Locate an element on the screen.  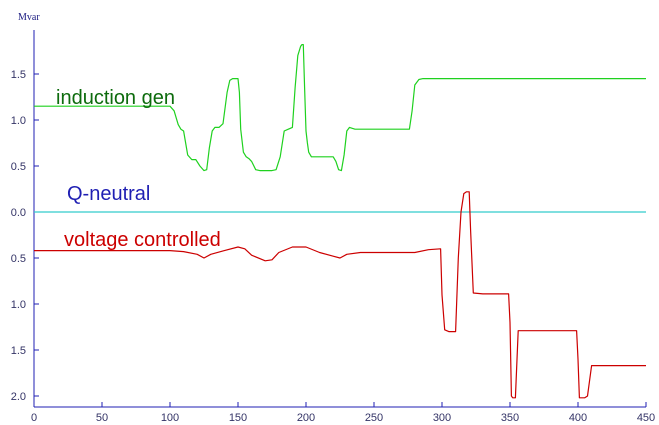
x-tick-label: 450 is located at coordinates (646, 418).